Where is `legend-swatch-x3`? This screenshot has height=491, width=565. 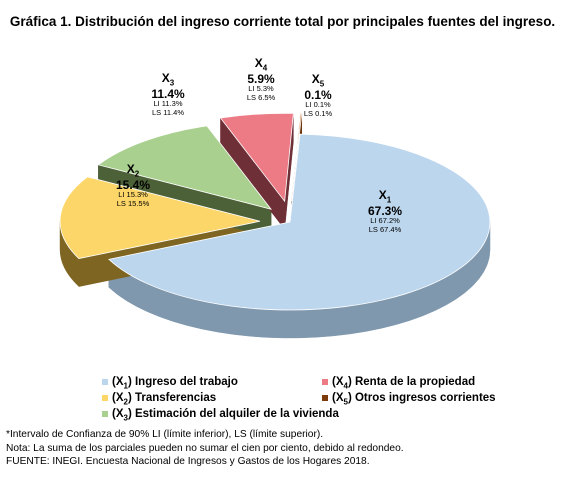 legend-swatch-x3 is located at coordinates (105, 413).